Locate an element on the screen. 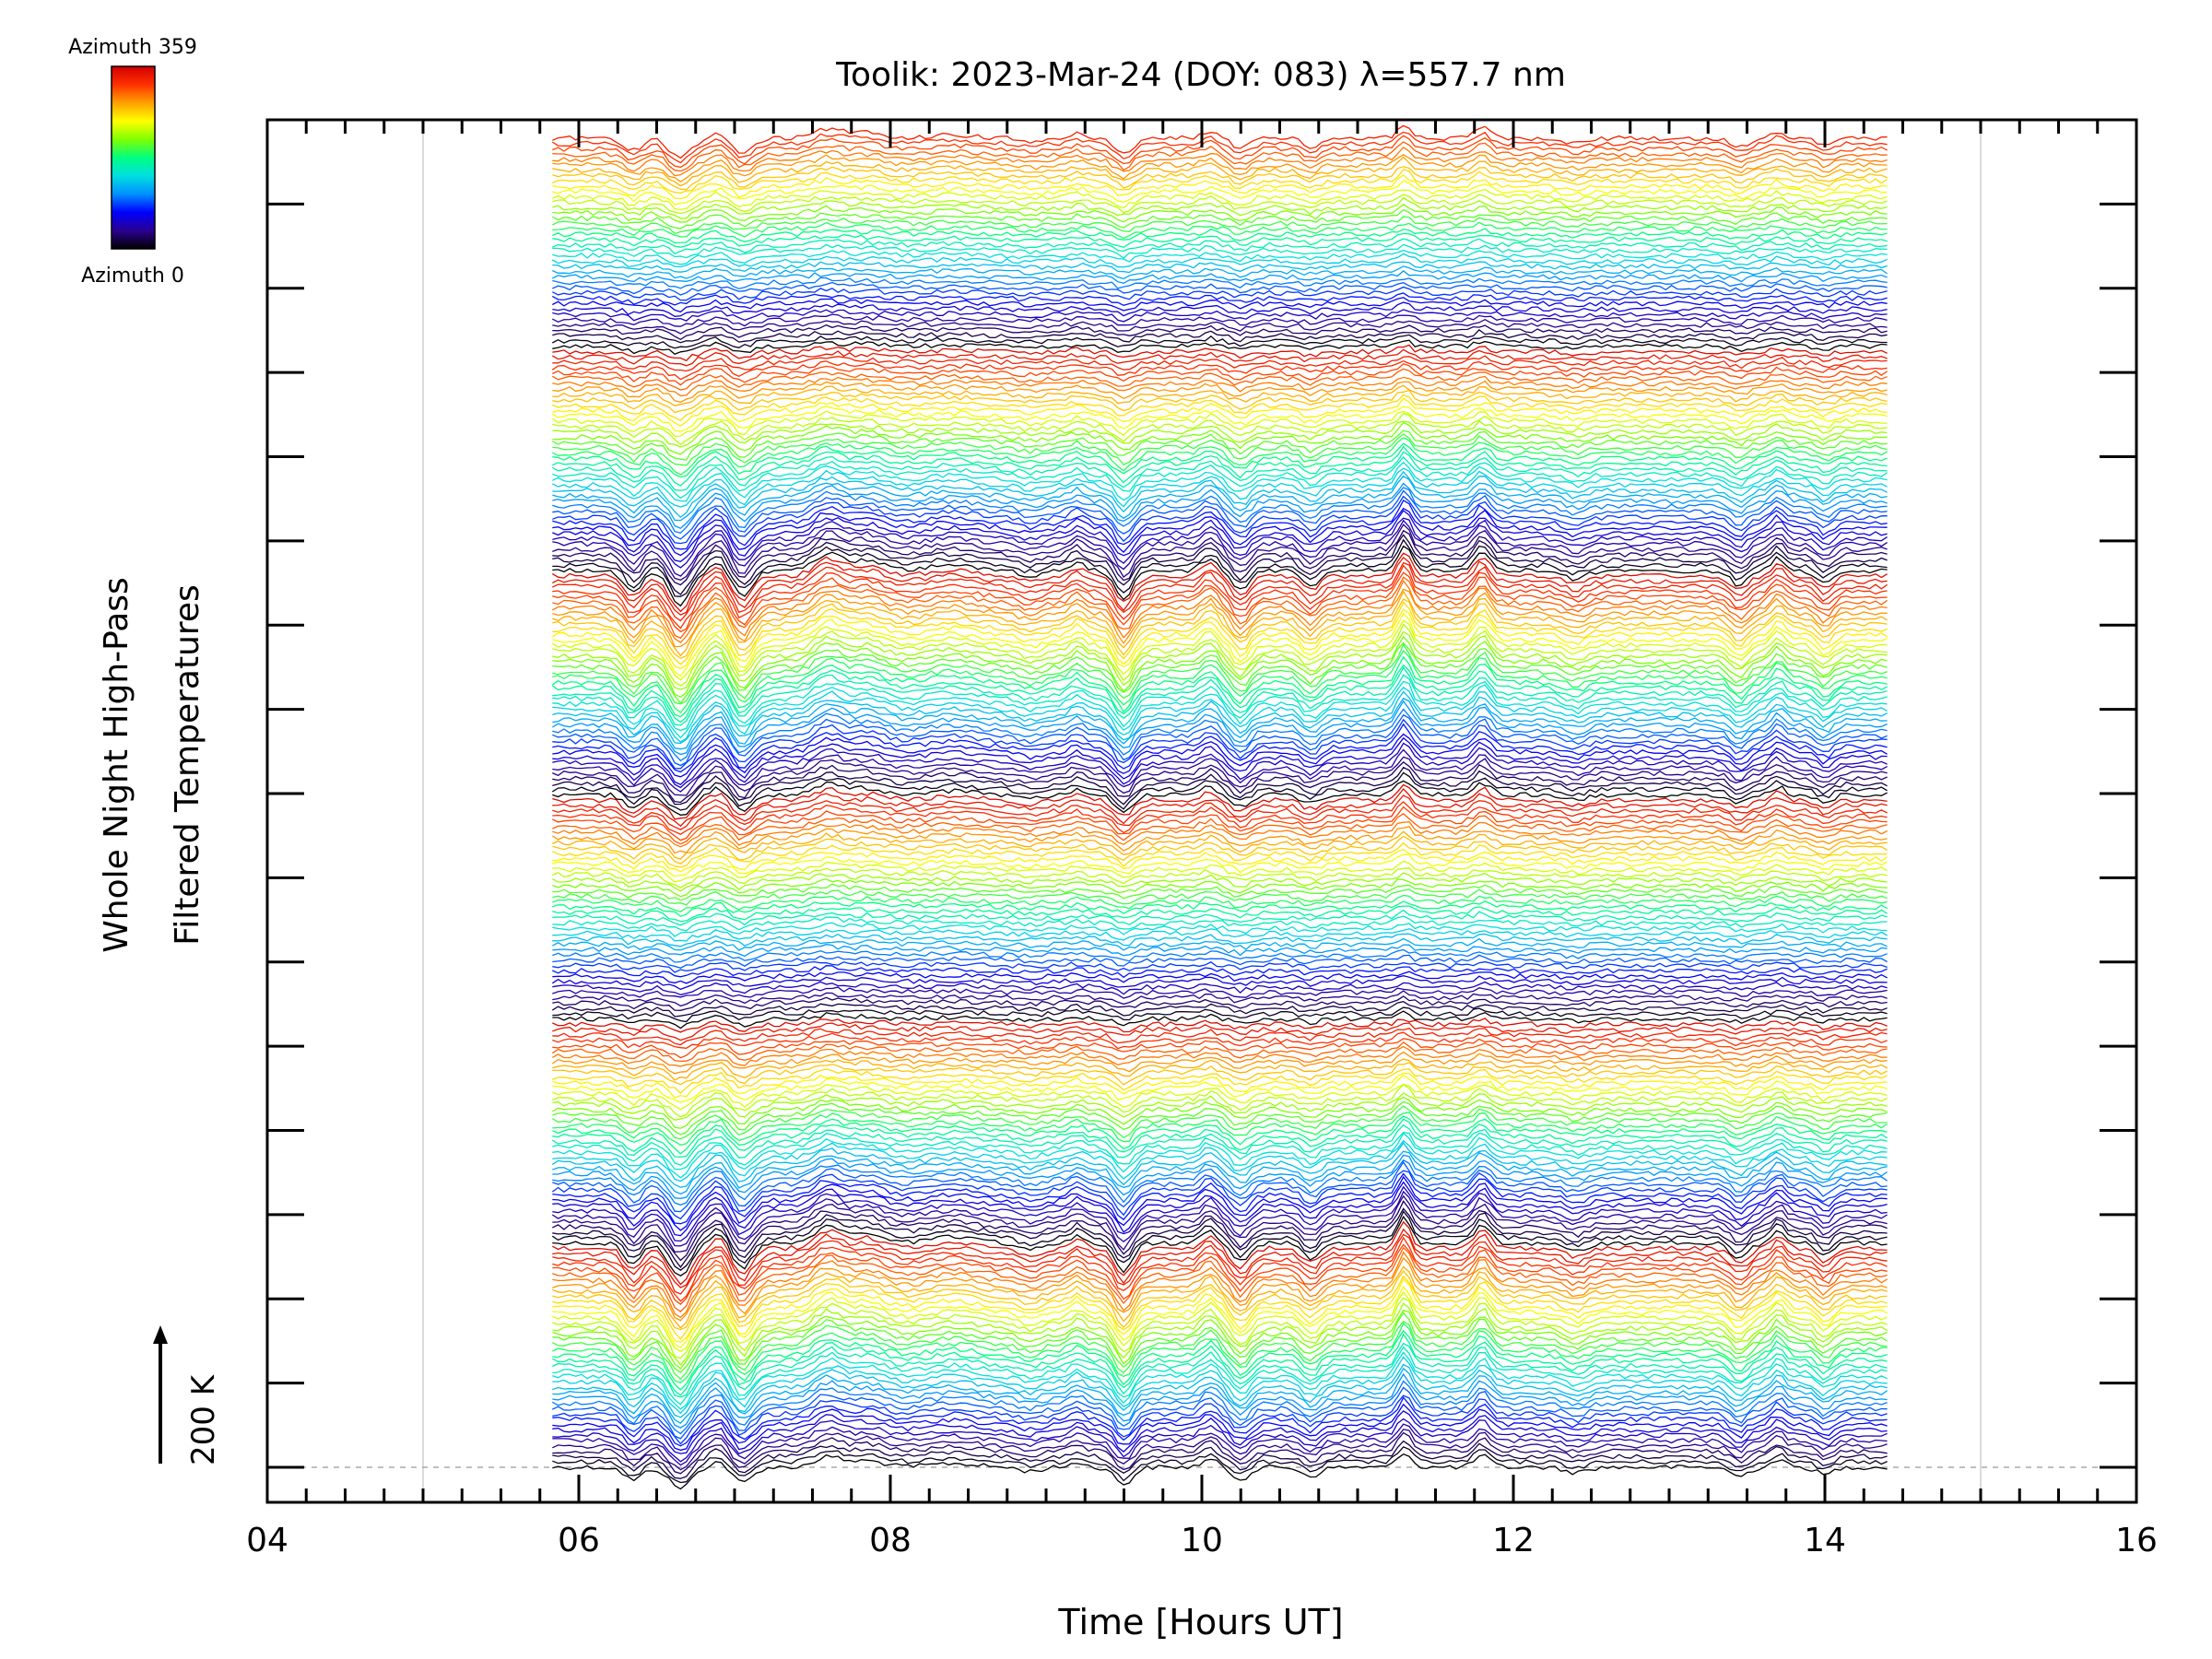 This screenshot has width=2212, height=1659. scale-bar: 200 K is located at coordinates (187, 1395).